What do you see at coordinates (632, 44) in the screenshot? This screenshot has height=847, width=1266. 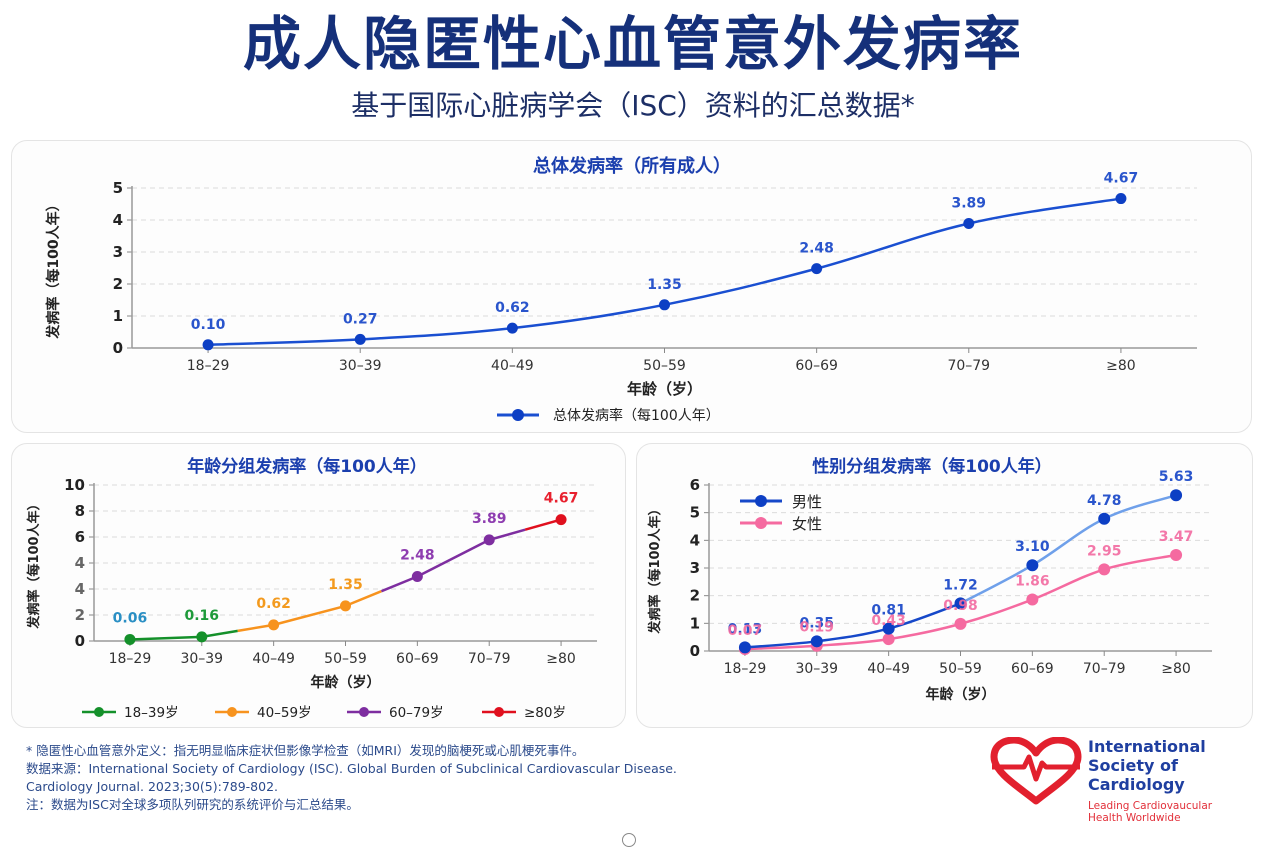 I see `page-title: 成人隐匿性心血管意外发病率` at bounding box center [632, 44].